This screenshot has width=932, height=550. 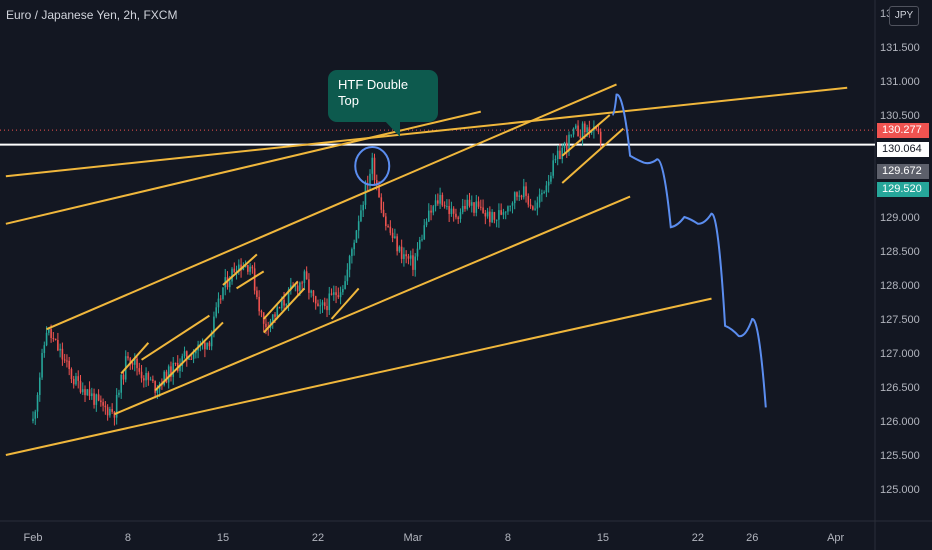 I want to click on currency-button: JPY, so click(x=904, y=16).